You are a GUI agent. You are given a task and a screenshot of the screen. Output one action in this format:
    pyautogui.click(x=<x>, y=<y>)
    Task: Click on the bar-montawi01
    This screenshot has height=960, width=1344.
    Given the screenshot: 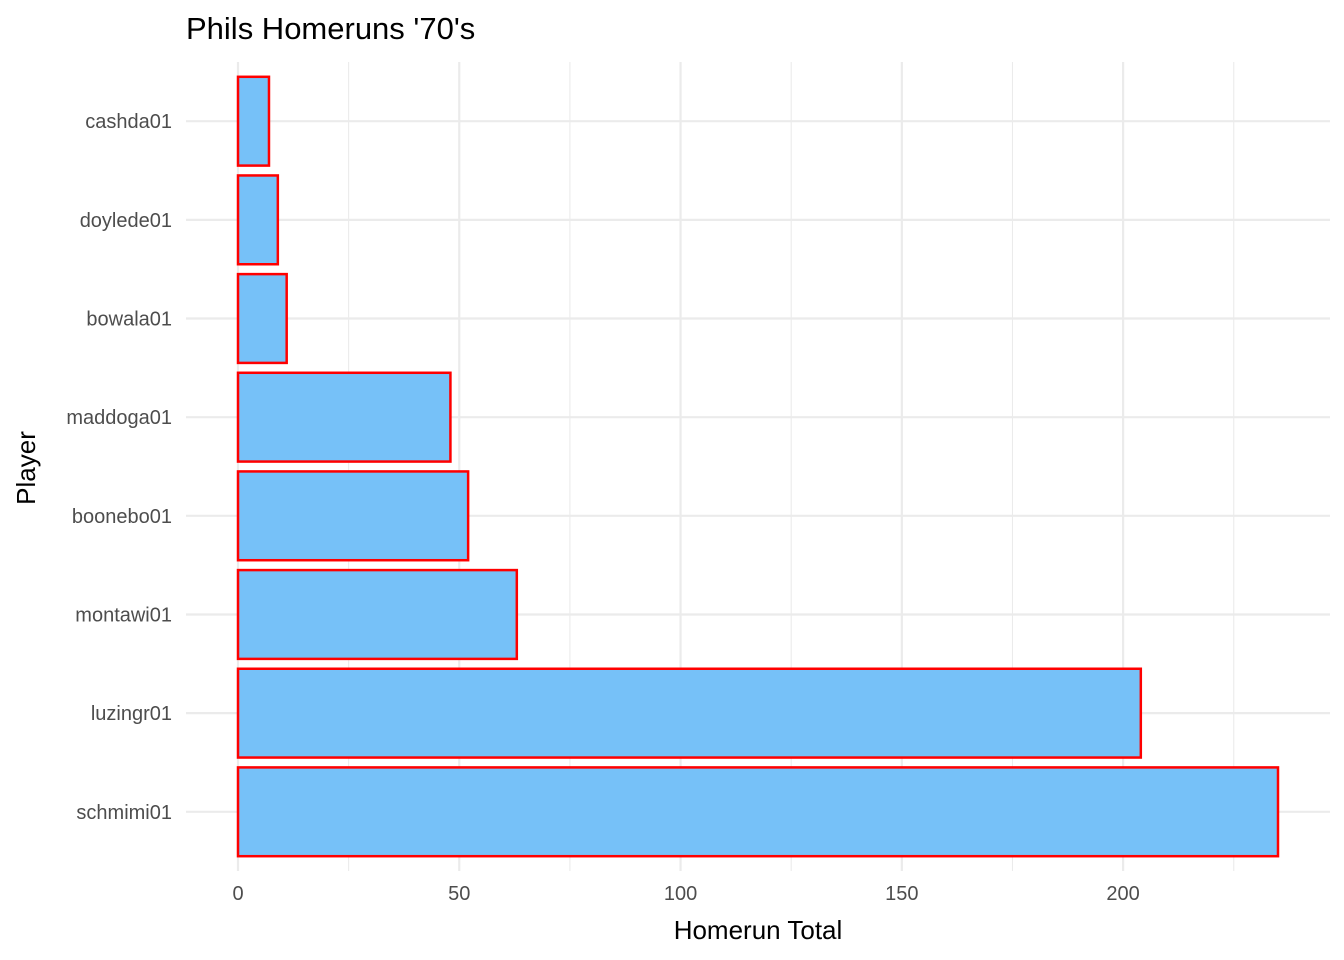 What is the action you would take?
    pyautogui.click(x=377, y=614)
    